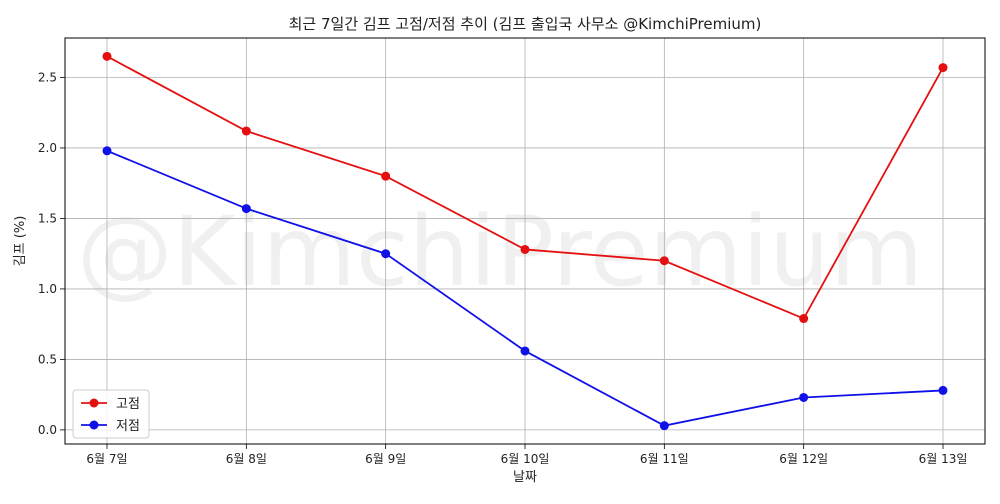 Image resolution: width=1000 pixels, height=504 pixels. Describe the element at coordinates (47, 430) in the screenshot. I see `y-tick-label: 0.0` at that location.